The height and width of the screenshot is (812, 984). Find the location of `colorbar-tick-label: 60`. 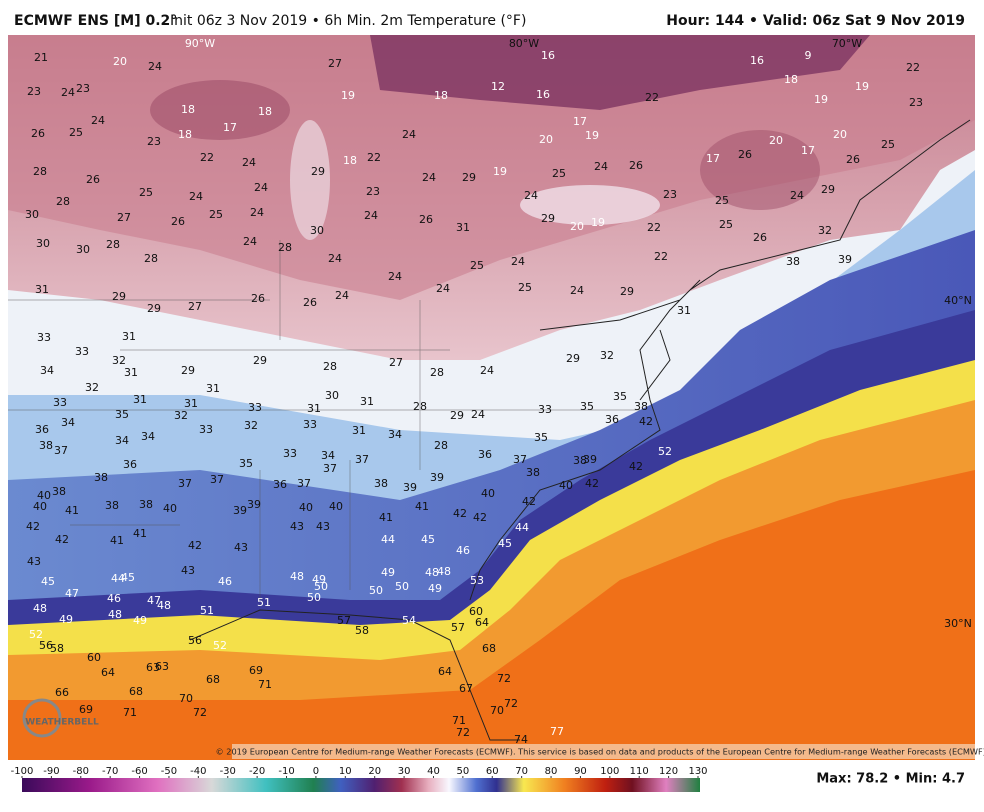

colorbar-tick-label: 60 is located at coordinates (492, 771).